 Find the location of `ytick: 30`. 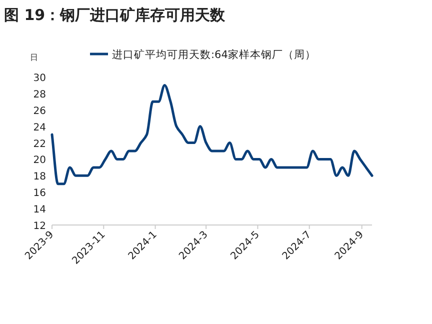

ytick: 30 is located at coordinates (39, 78).